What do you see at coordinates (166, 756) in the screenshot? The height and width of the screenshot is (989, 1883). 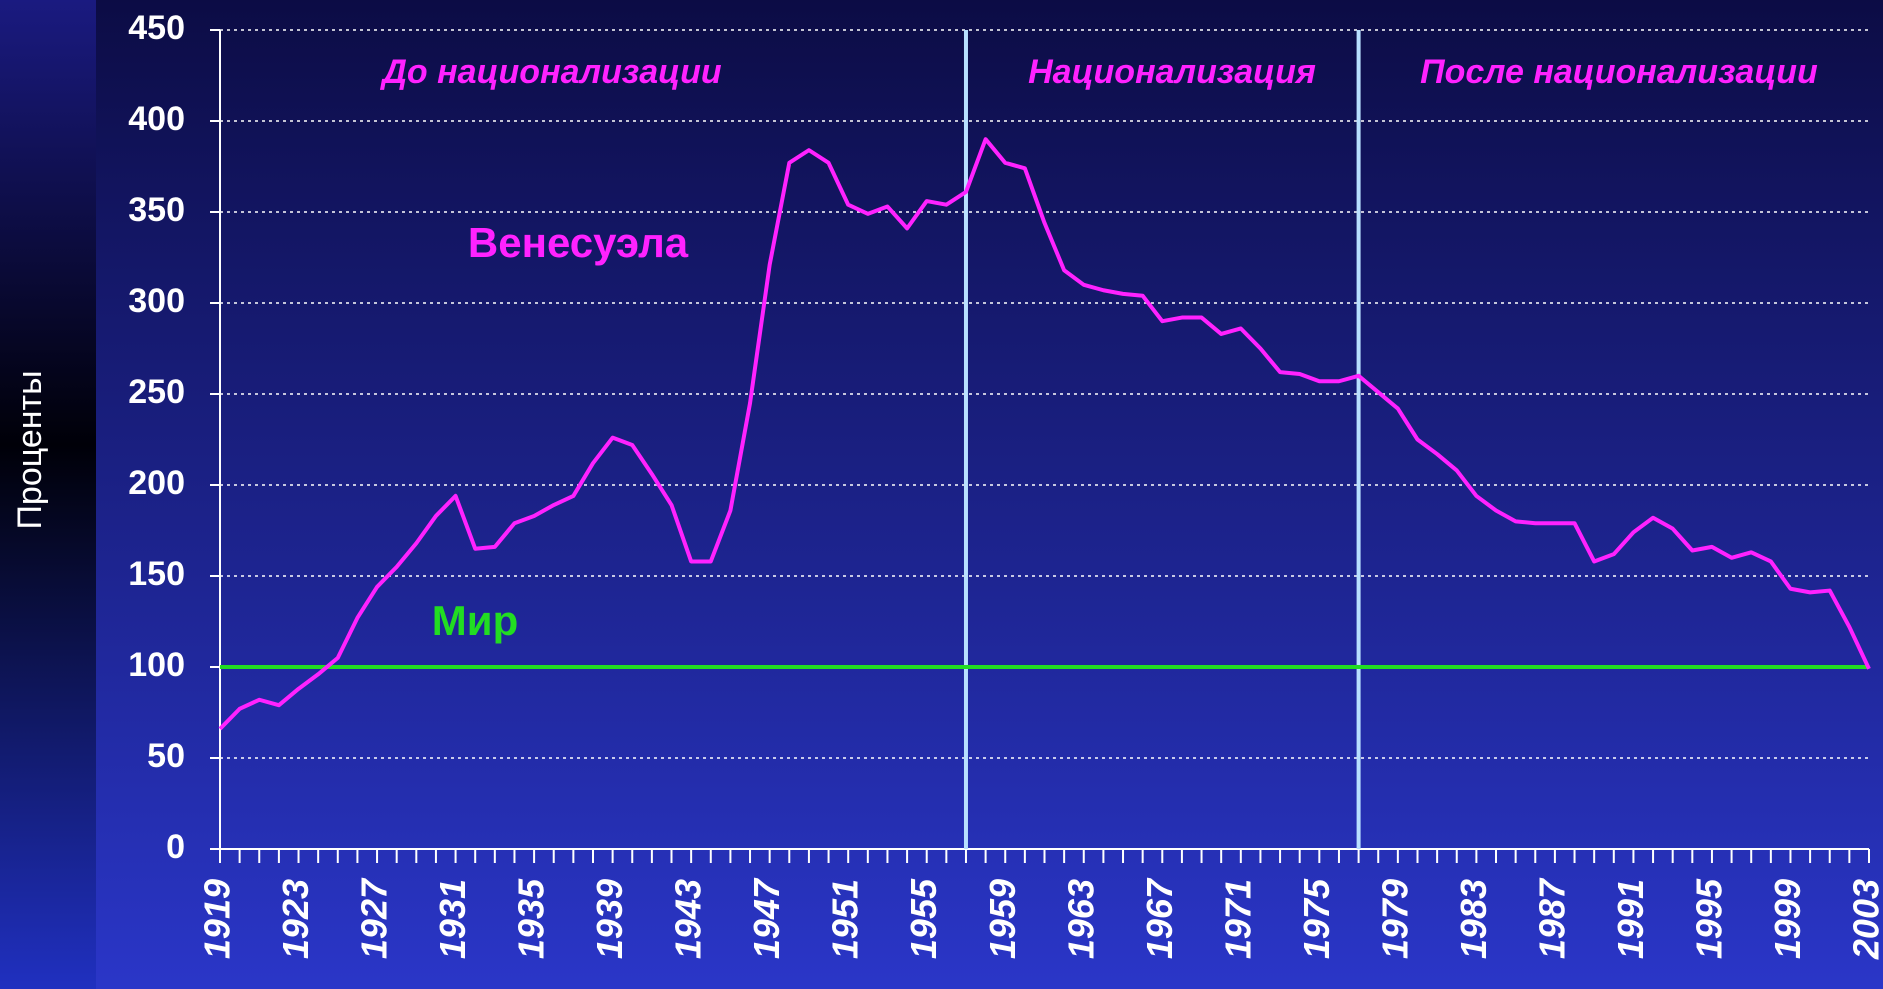 I see `y-tick-label: 50` at bounding box center [166, 756].